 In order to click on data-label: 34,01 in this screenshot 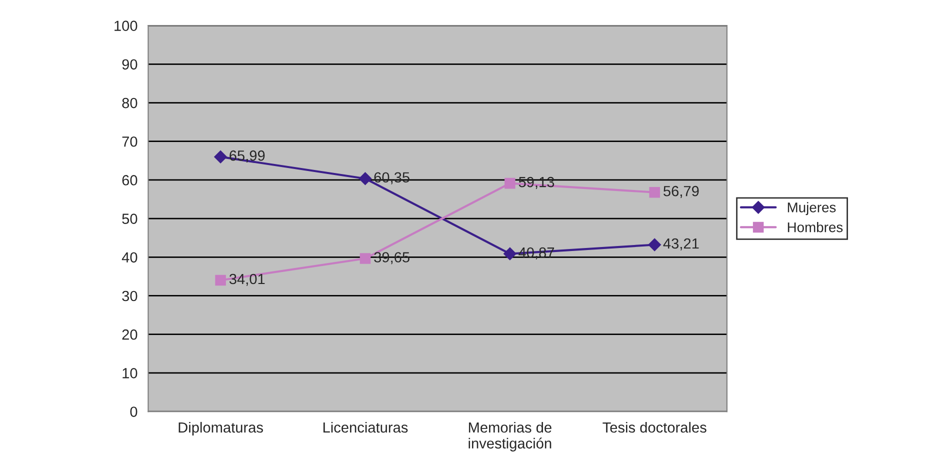, I will do `click(247, 280)`.